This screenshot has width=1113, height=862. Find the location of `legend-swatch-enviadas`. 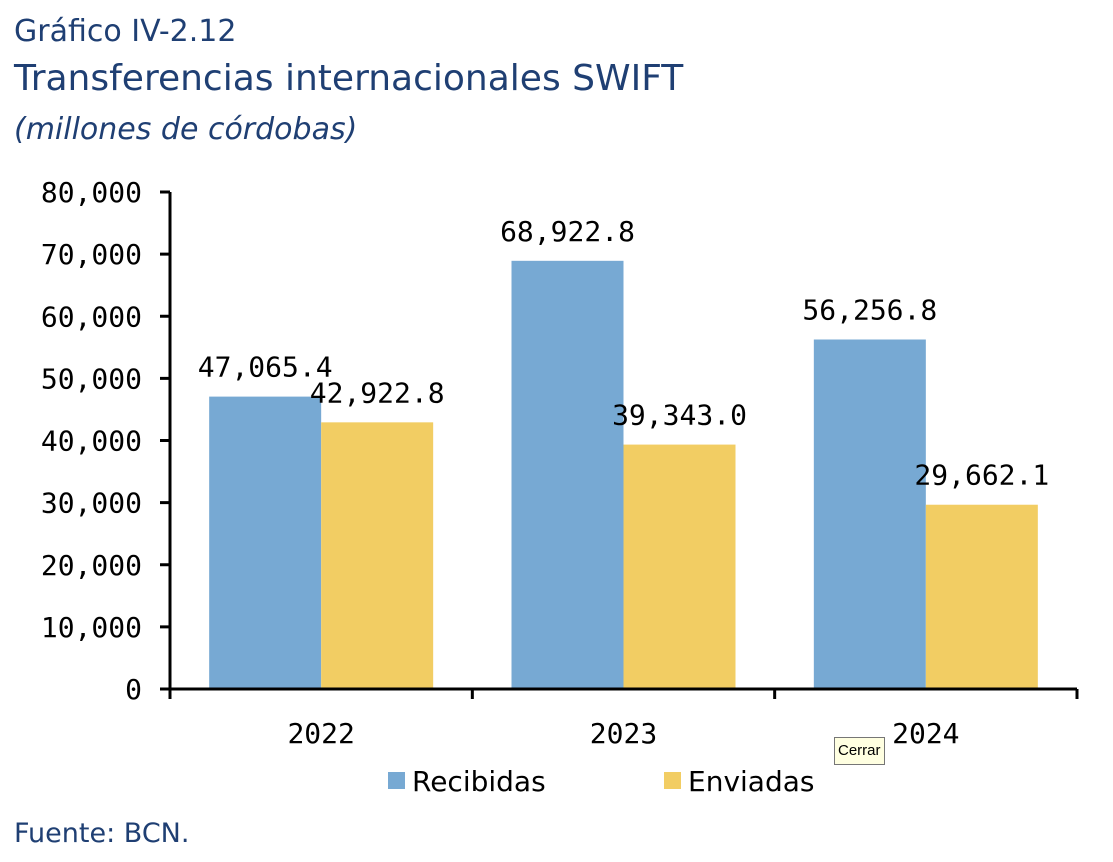

legend-swatch-enviadas is located at coordinates (672, 780).